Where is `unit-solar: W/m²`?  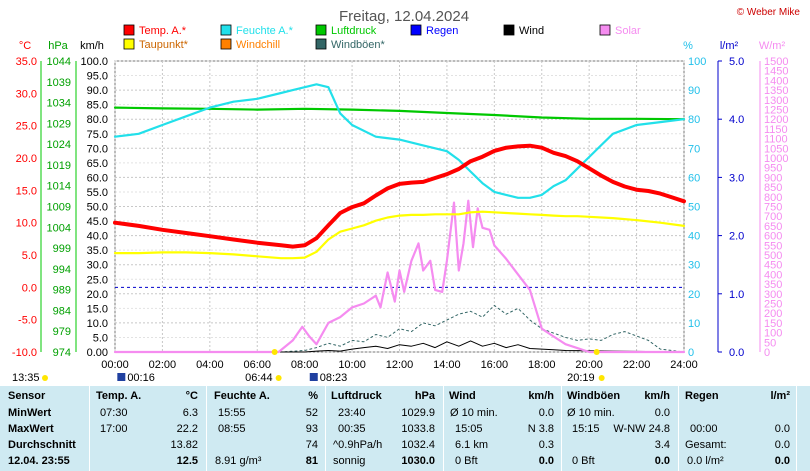 unit-solar: W/m² is located at coordinates (772, 46).